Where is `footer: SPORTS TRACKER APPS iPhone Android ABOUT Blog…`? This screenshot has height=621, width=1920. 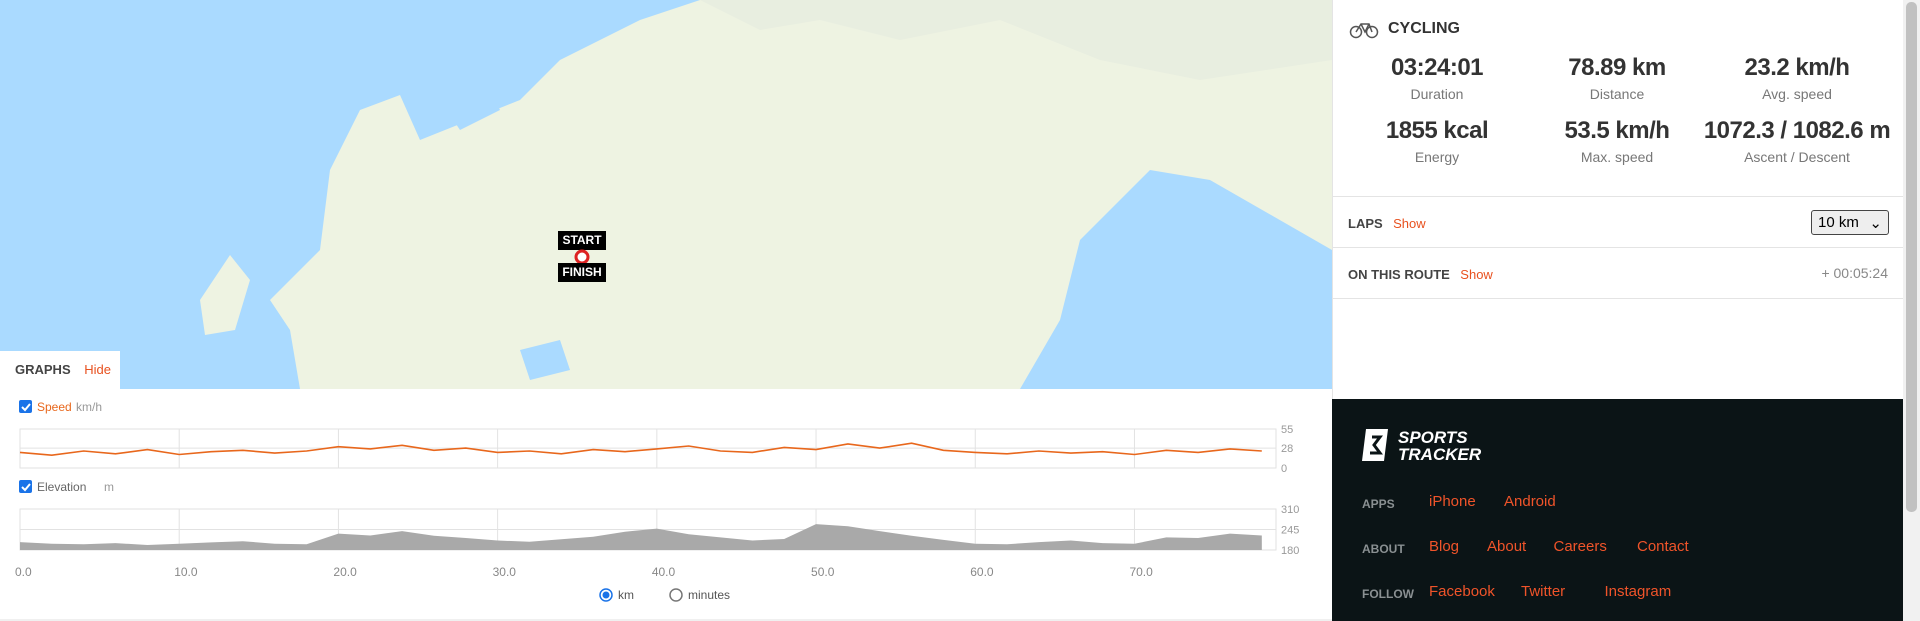
footer: SPORTS TRACKER APPS iPhone Android ABOUT Blog… is located at coordinates (1617, 510).